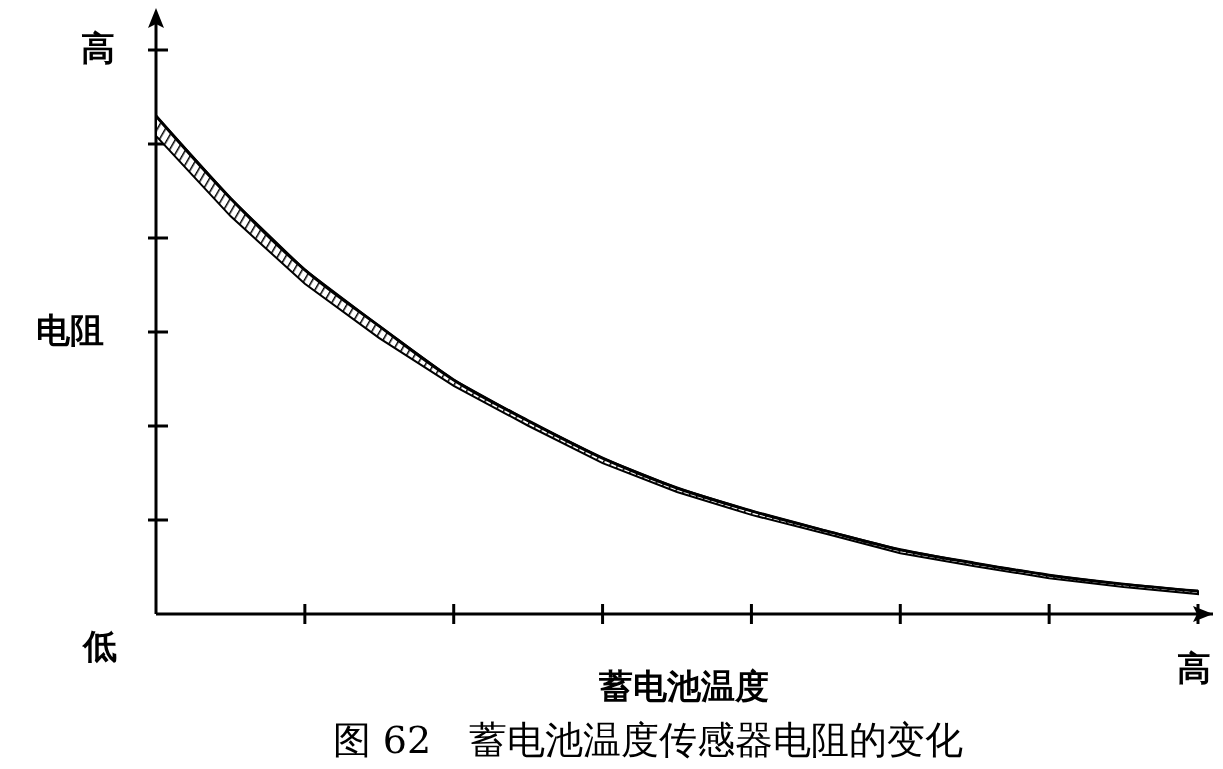 The height and width of the screenshot is (769, 1223). I want to click on text: 图 62 蓄电池温度传感器电阻的变化, so click(648, 740).